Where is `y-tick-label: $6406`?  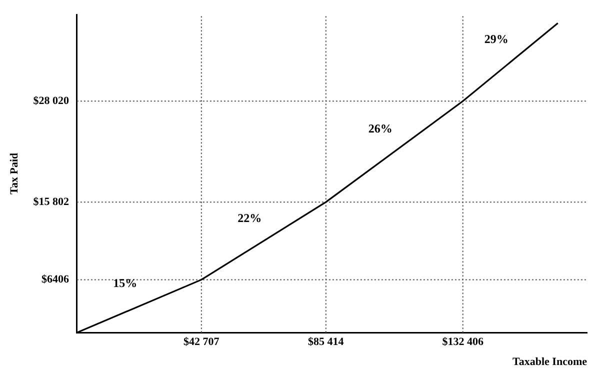 y-tick-label: $6406 is located at coordinates (55, 280).